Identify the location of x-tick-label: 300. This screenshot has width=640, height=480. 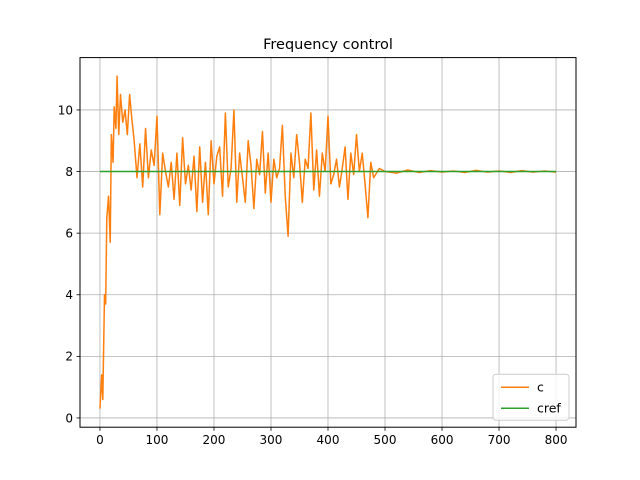
(271, 440).